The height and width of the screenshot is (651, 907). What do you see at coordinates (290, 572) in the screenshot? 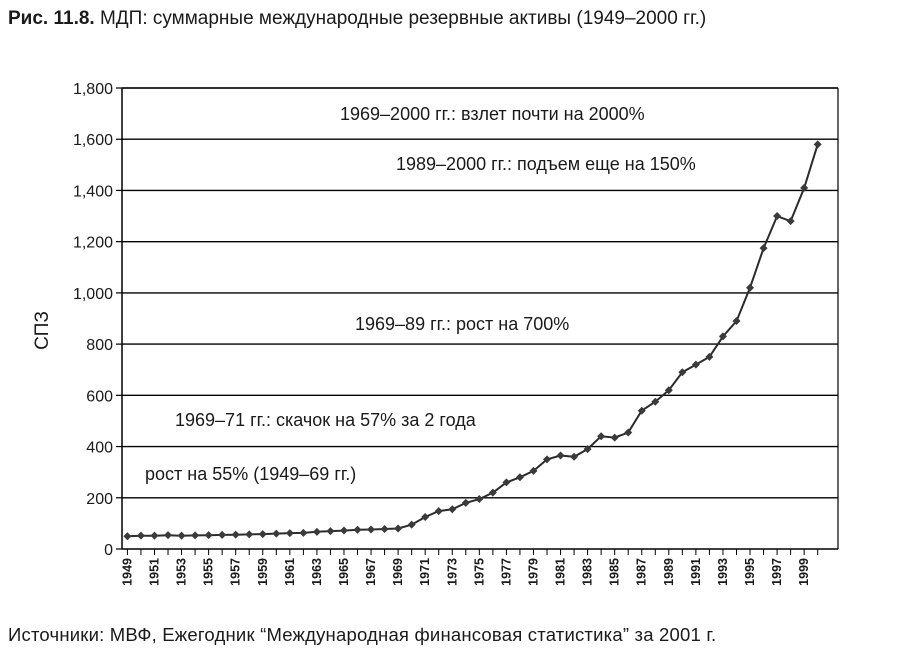
I see `x-tick-label: 1961` at bounding box center [290, 572].